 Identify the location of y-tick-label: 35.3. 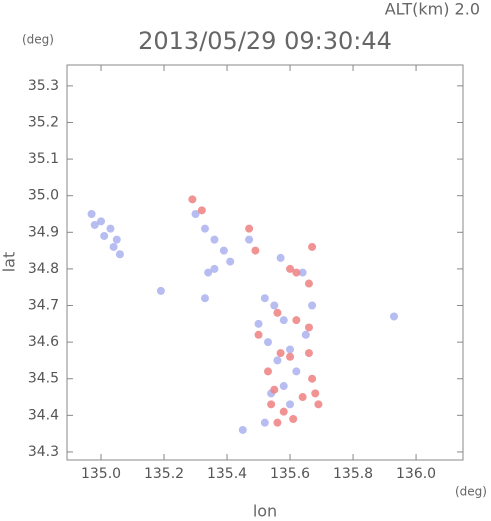
(43, 86).